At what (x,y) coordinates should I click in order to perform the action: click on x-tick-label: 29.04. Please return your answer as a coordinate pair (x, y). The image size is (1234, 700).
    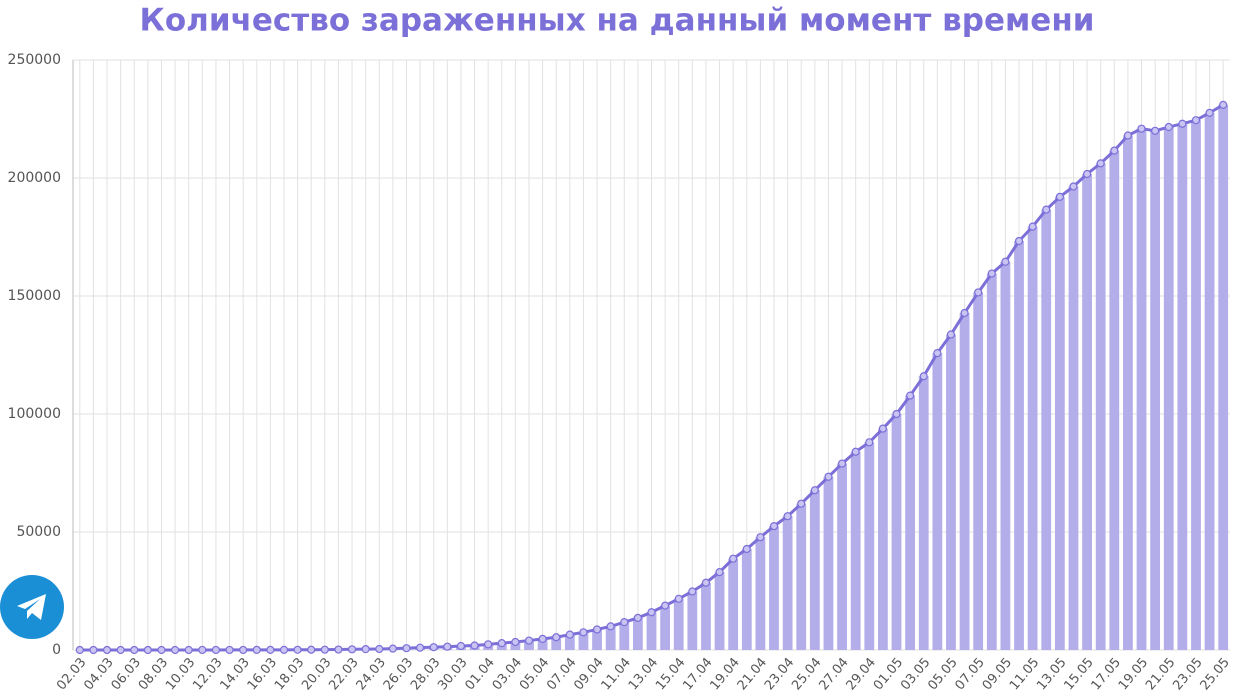
    Looking at the image, I should click on (861, 674).